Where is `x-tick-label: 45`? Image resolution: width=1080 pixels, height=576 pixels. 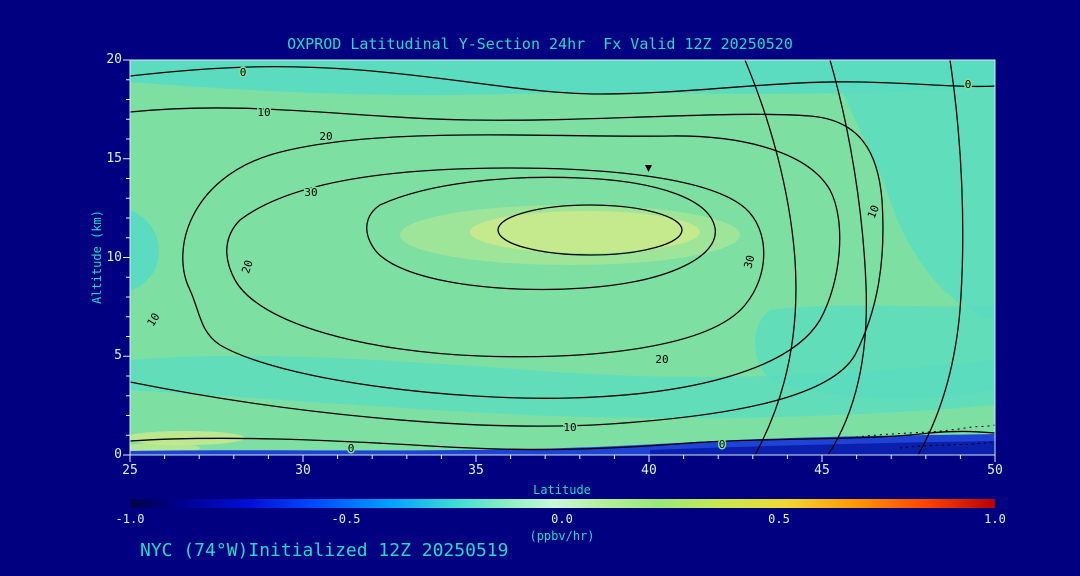 x-tick-label: 45 is located at coordinates (822, 470).